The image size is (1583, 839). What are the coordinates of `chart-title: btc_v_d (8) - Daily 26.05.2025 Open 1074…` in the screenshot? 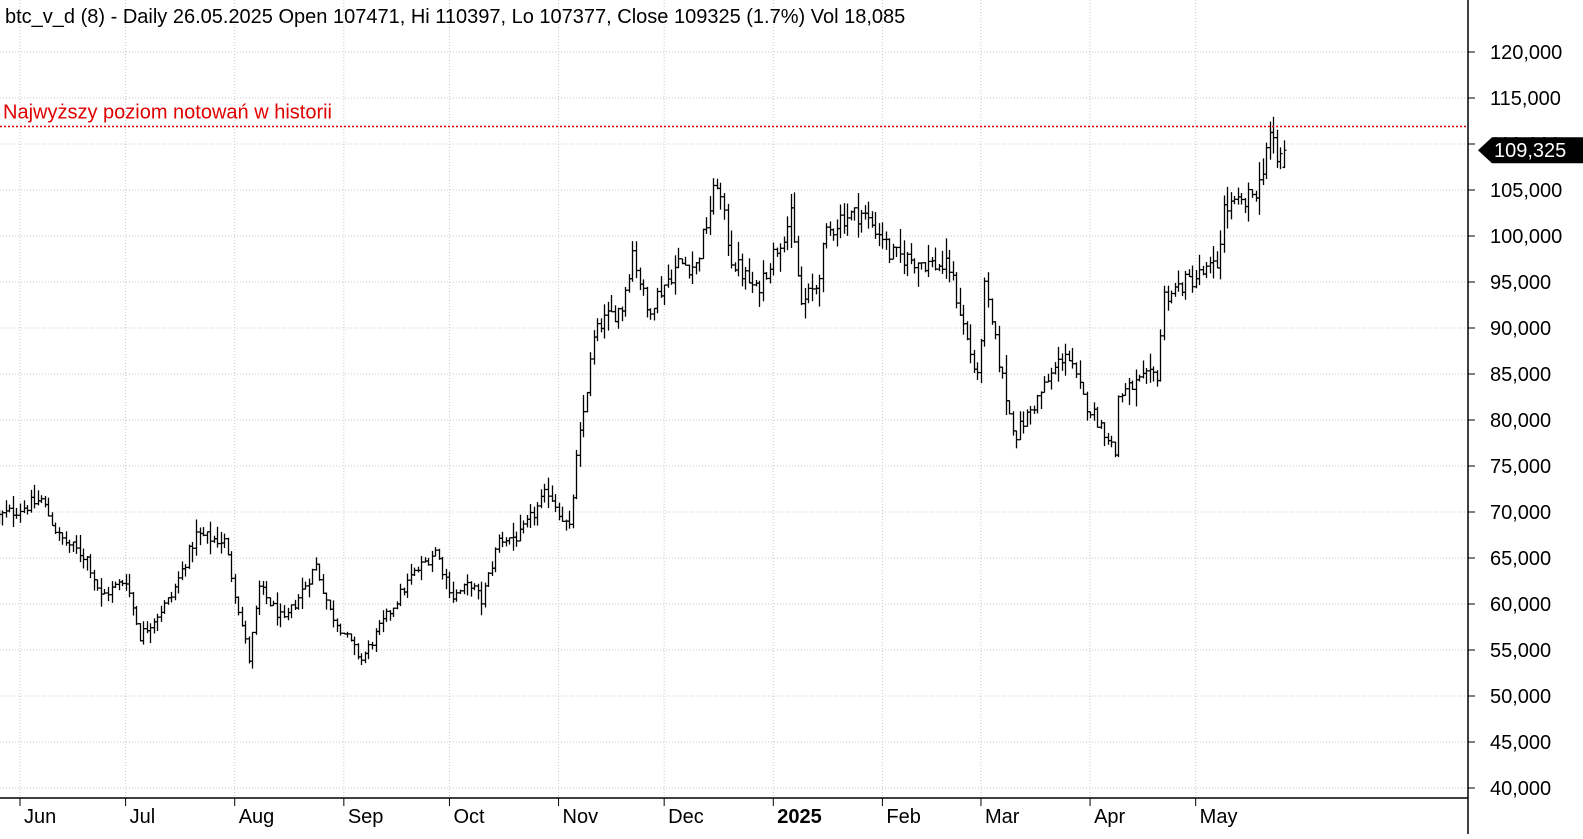 It's located at (455, 17).